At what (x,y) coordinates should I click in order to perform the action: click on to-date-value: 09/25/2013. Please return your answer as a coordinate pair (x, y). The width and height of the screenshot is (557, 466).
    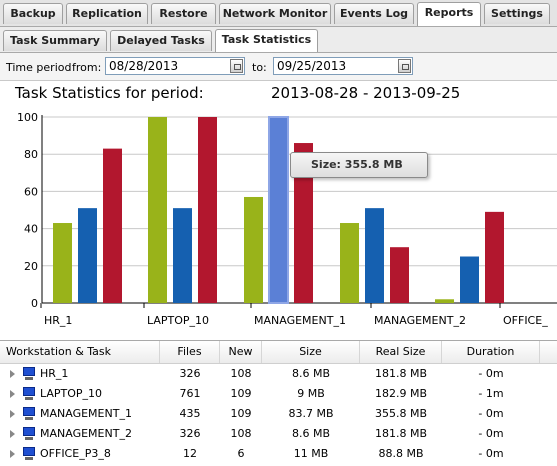
    Looking at the image, I should click on (312, 66).